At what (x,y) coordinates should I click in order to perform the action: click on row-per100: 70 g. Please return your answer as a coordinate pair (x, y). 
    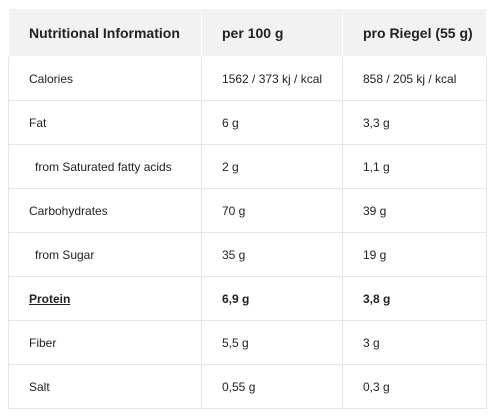
    Looking at the image, I should click on (272, 210).